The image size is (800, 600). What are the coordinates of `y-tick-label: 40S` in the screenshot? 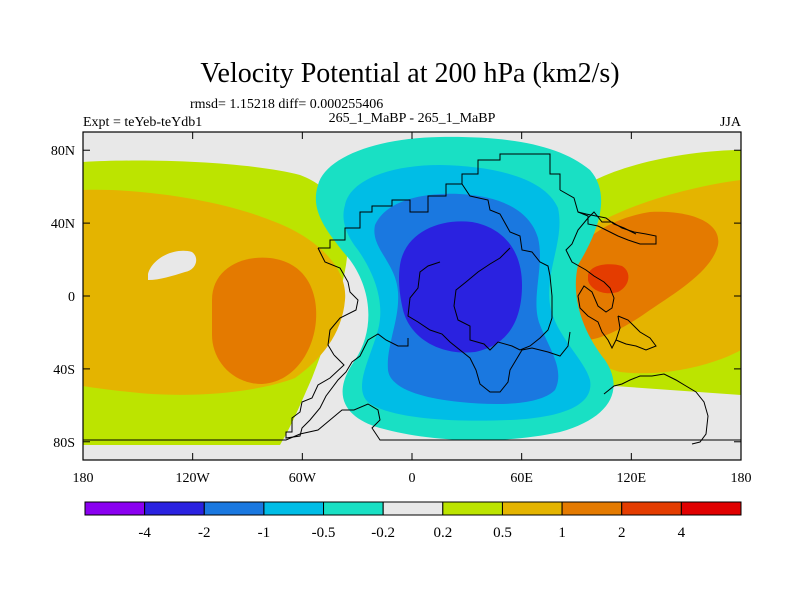 It's located at (64, 370).